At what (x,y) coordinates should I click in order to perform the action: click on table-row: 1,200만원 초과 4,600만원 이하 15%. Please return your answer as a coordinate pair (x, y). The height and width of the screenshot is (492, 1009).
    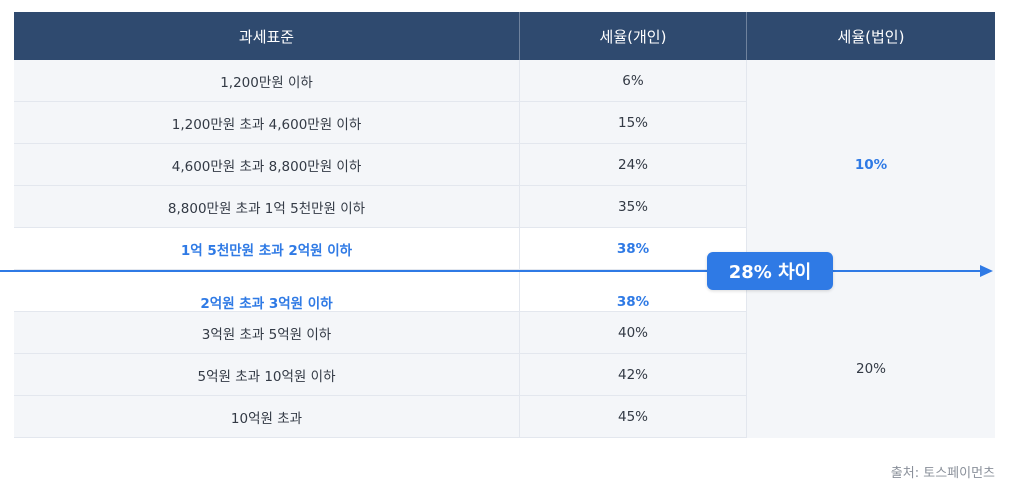
    Looking at the image, I should click on (380, 123).